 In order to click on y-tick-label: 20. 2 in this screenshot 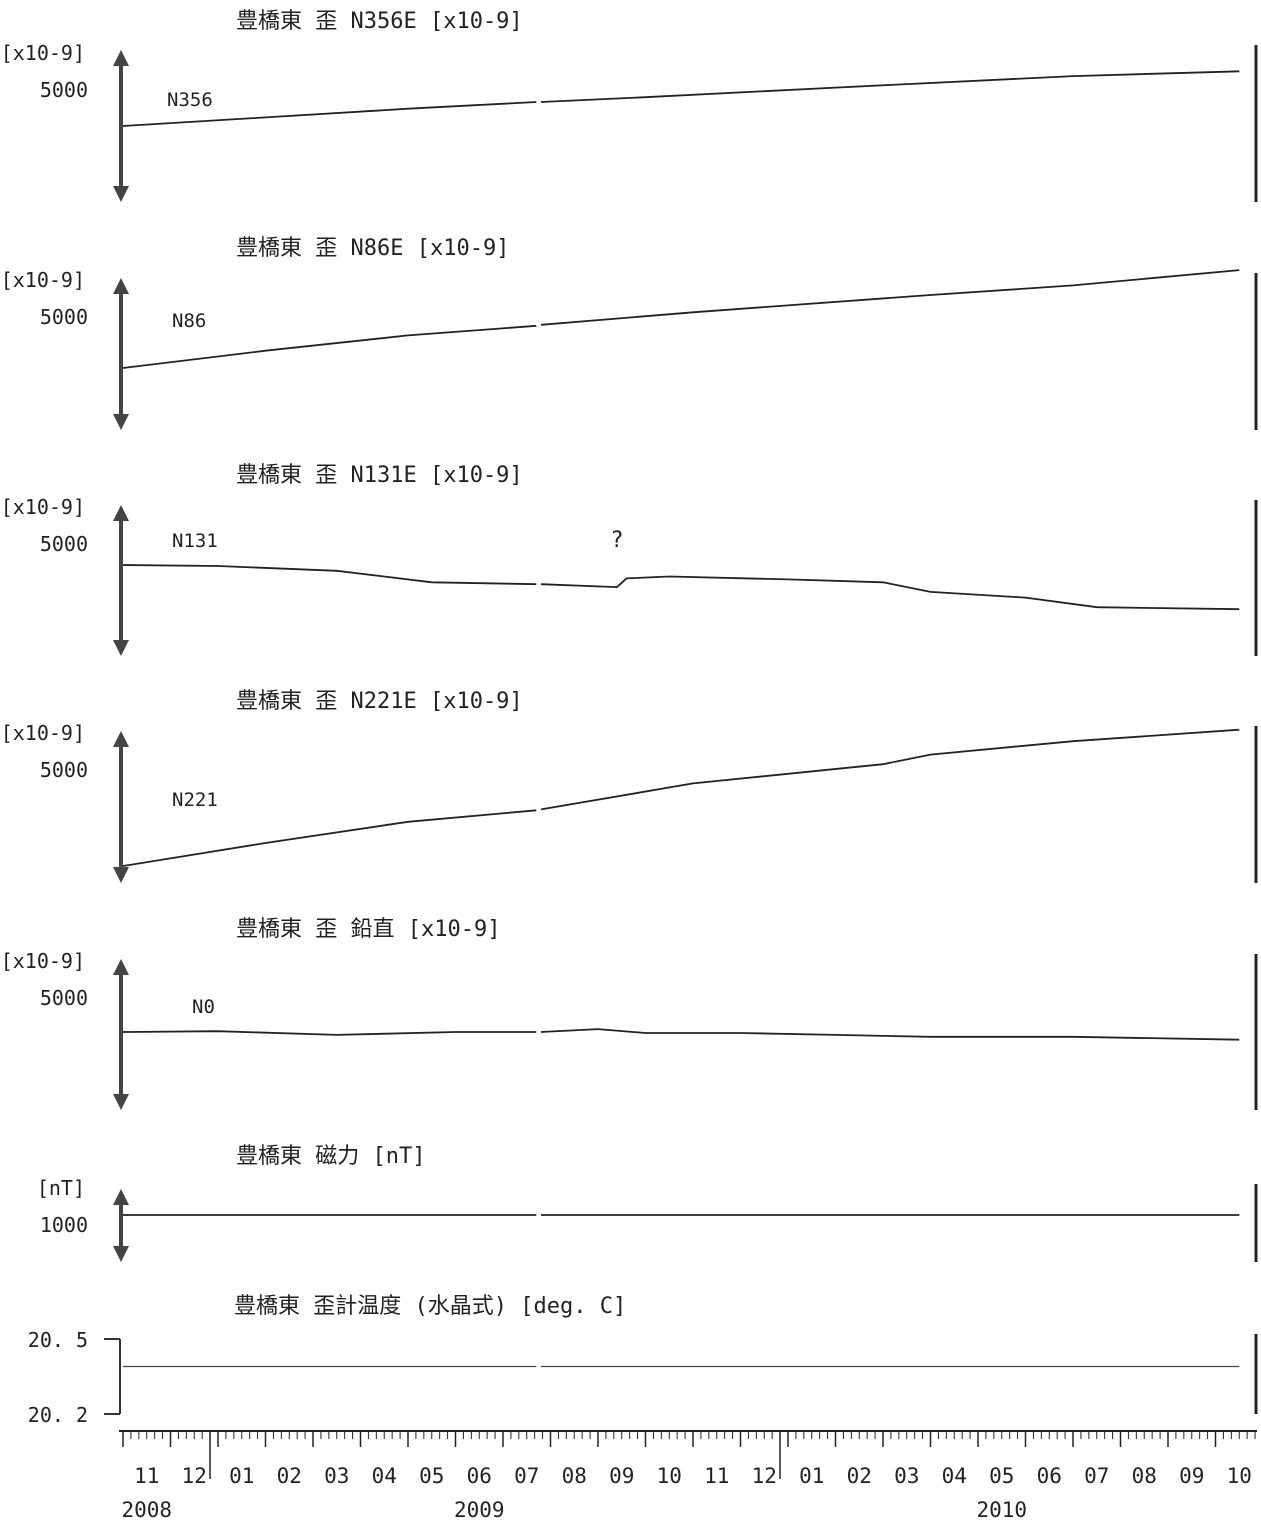, I will do `click(58, 1415)`.